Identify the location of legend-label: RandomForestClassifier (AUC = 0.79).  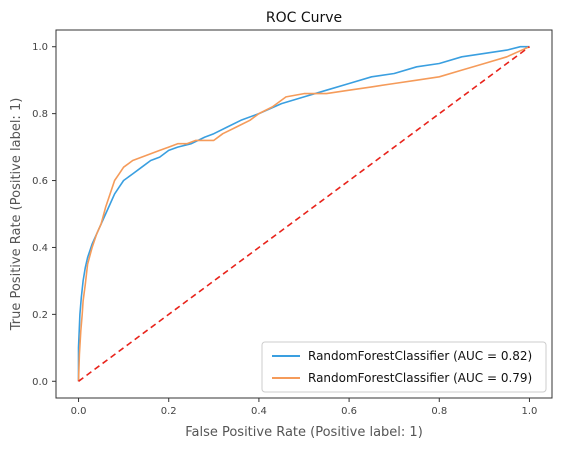
(420, 378).